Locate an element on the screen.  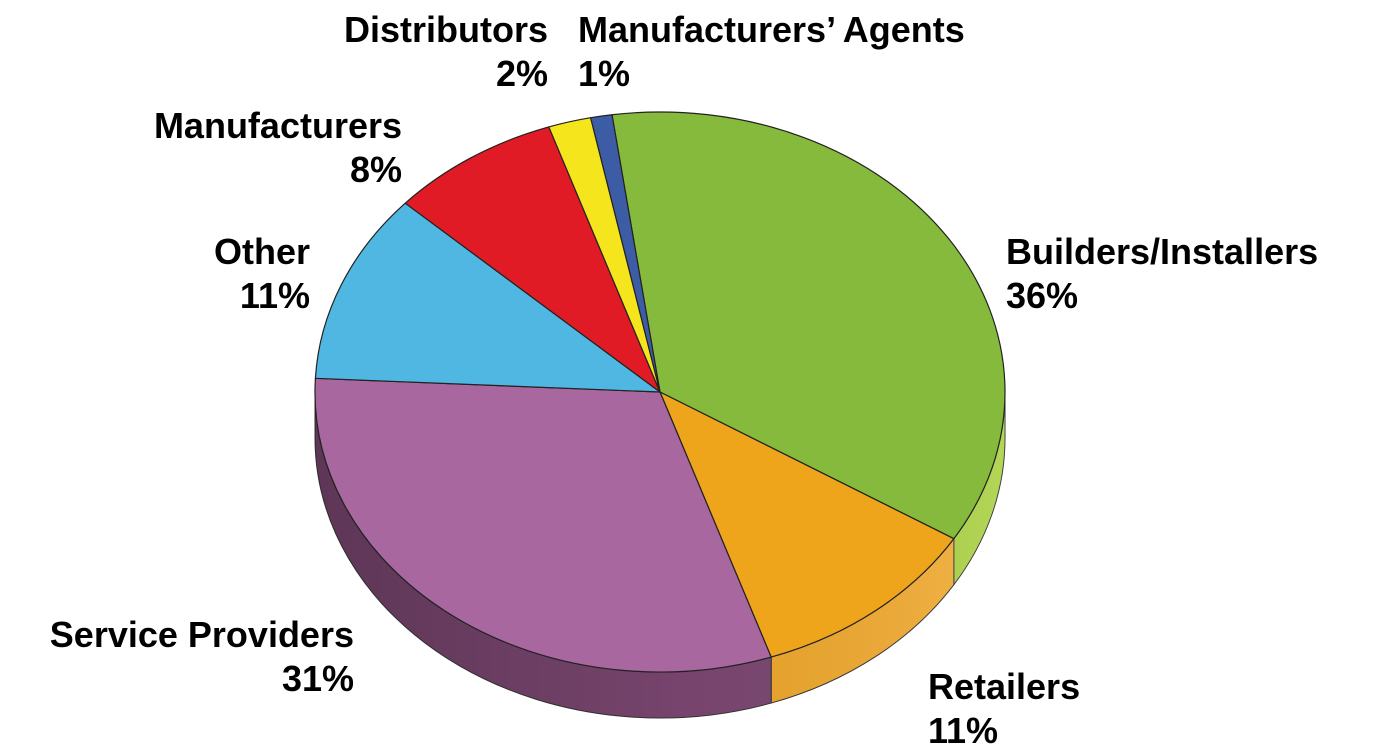
label-manufacturers: Manufacturers 8% is located at coordinates (246, 148).